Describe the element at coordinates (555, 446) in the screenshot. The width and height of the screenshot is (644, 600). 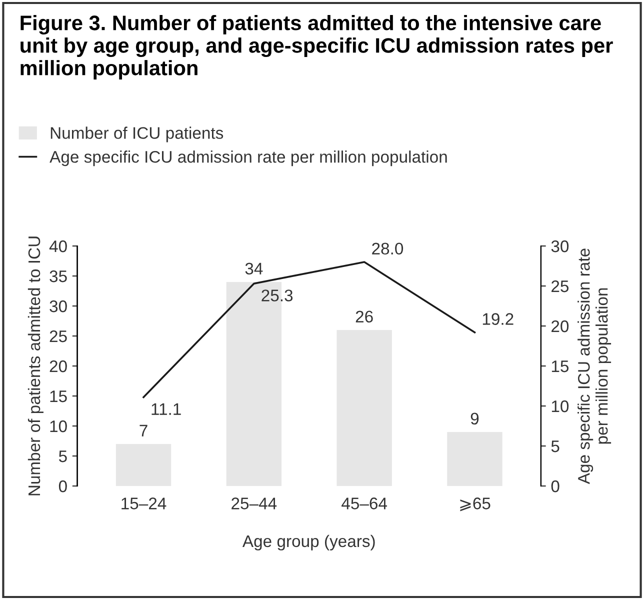
I see `y2-tick-label: 5` at that location.